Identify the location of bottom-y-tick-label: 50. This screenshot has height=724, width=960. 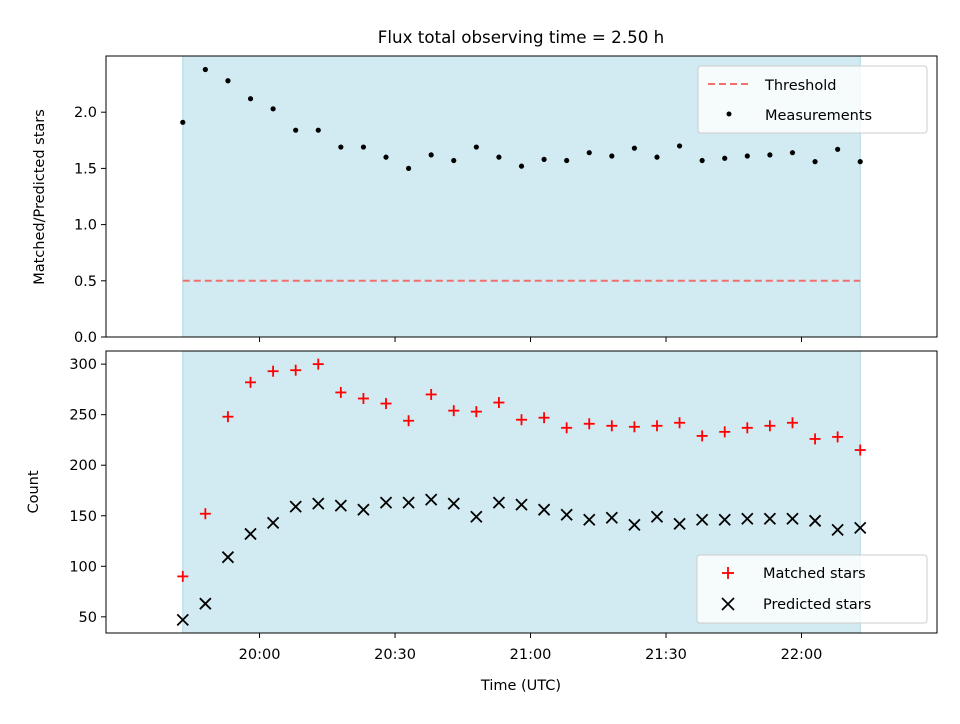
(88, 618).